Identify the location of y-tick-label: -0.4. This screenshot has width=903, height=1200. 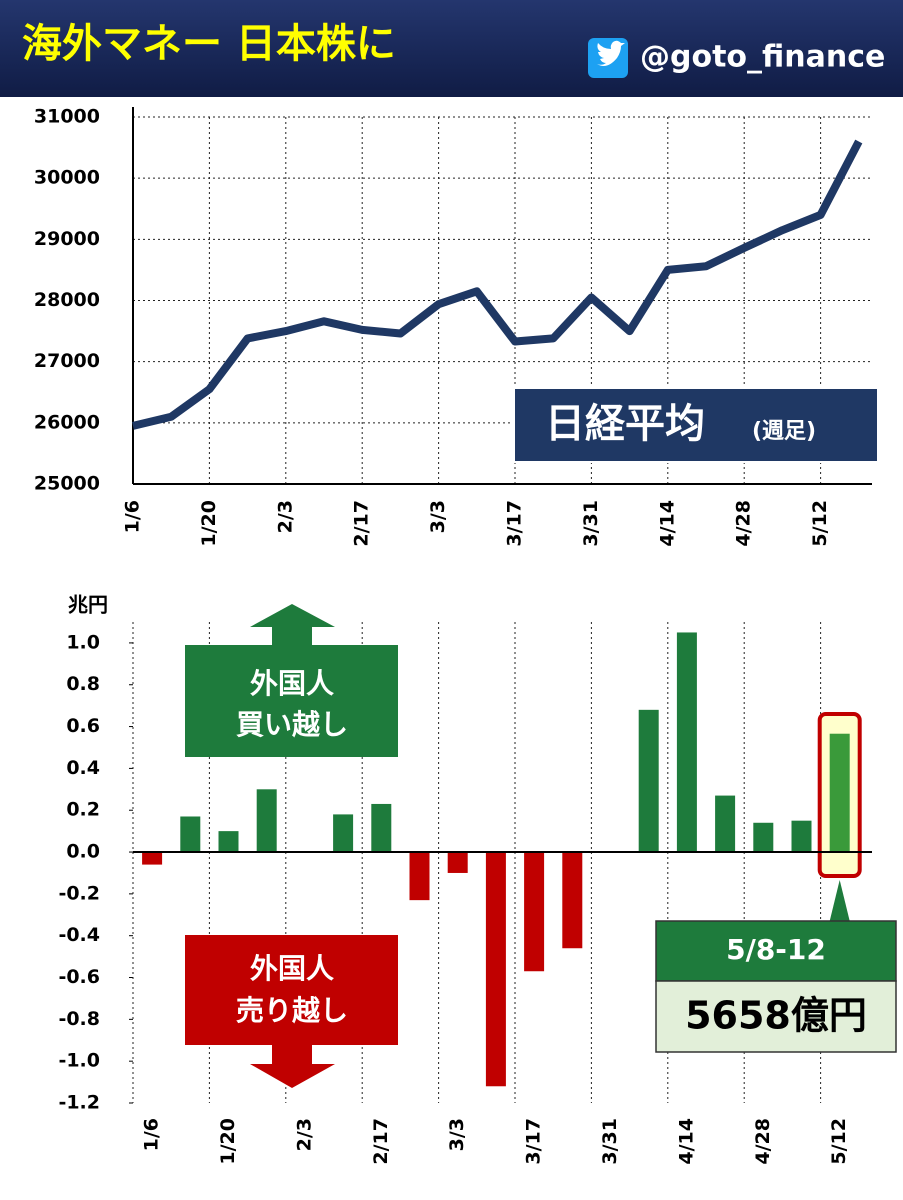
(79, 935).